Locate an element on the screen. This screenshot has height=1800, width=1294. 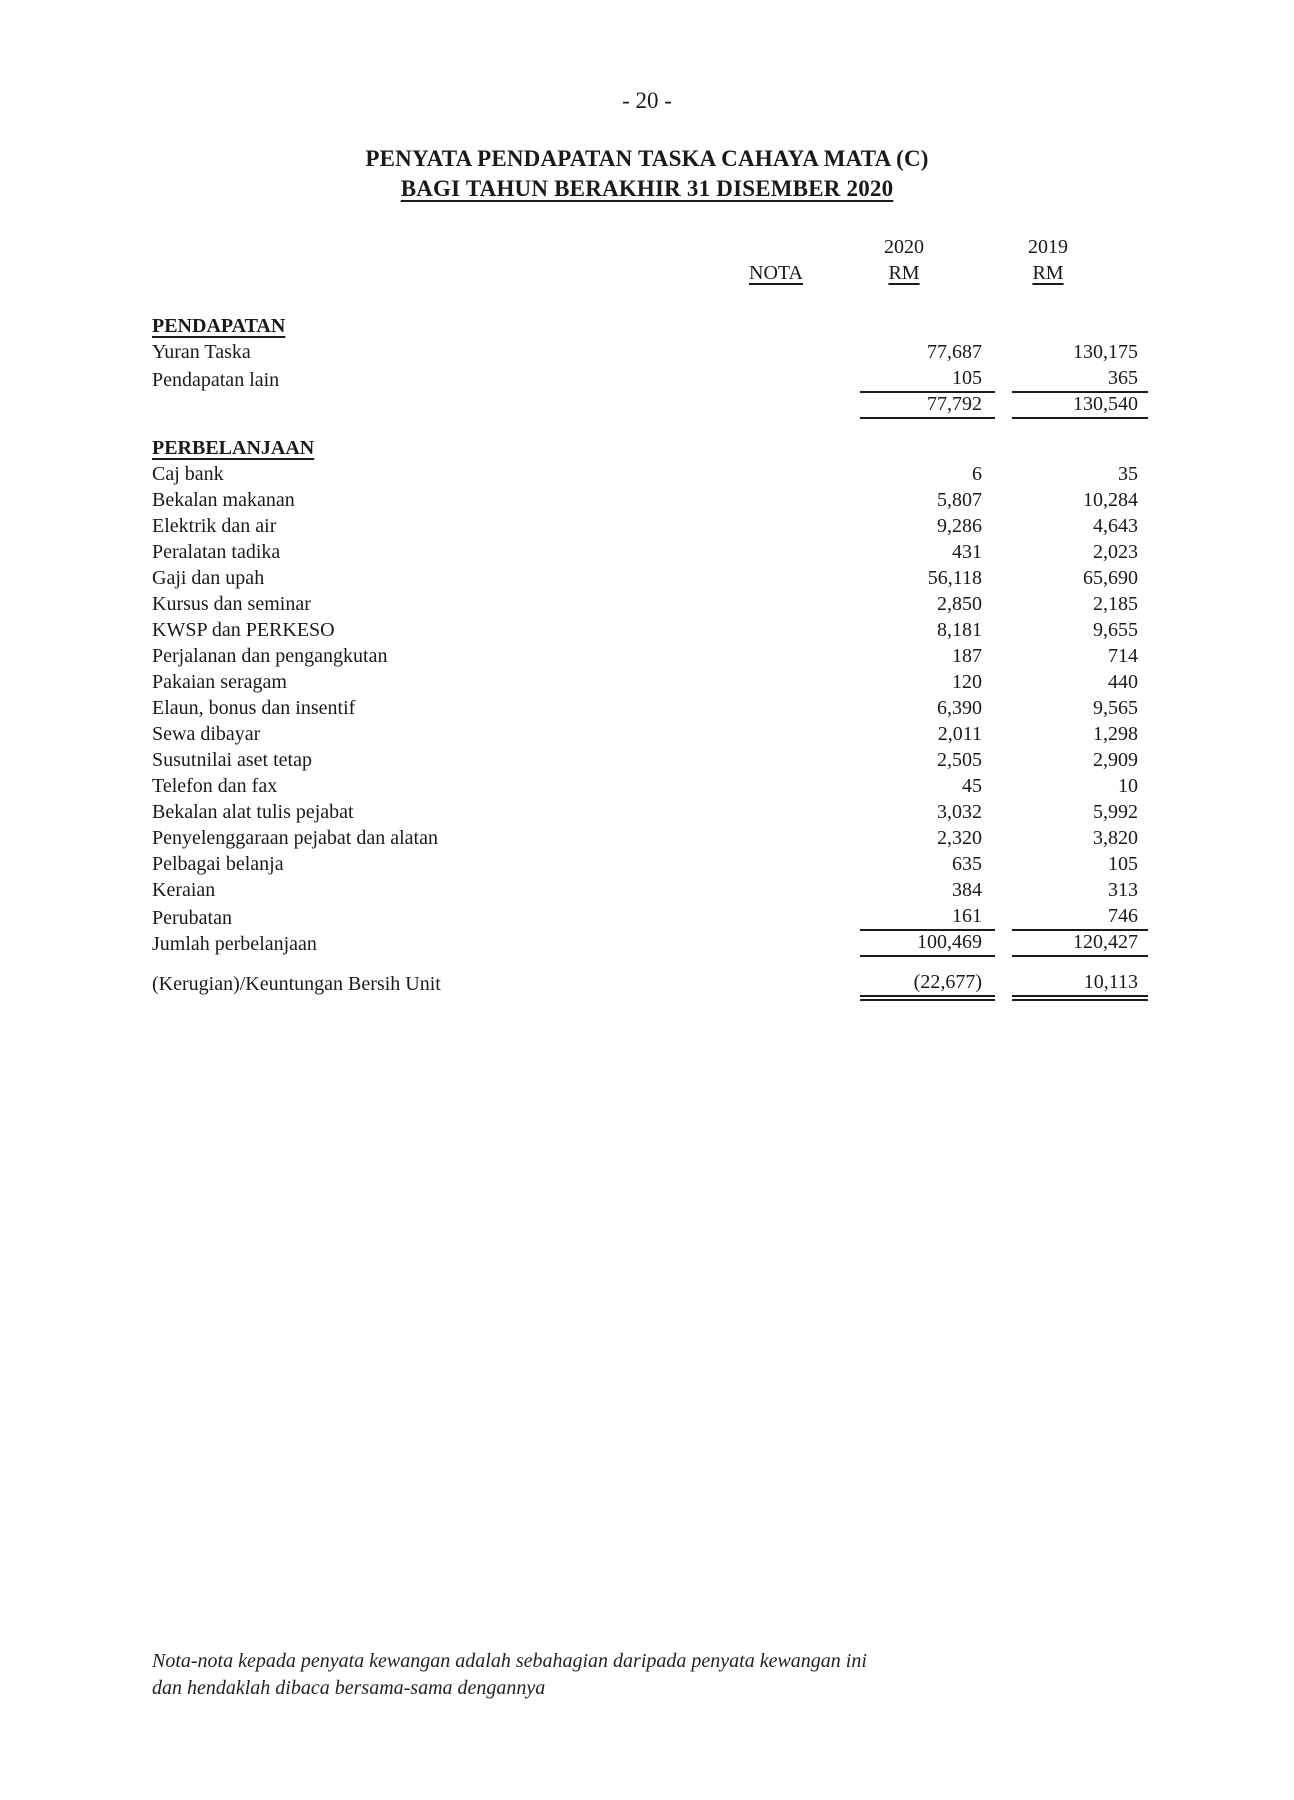
row-label: Elektrik dan air is located at coordinates (214, 526).